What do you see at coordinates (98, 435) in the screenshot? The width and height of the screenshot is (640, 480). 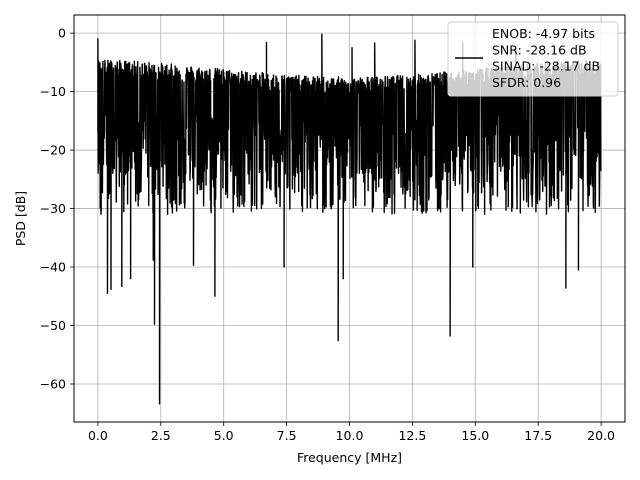 I see `x-tick-label: 0.0` at bounding box center [98, 435].